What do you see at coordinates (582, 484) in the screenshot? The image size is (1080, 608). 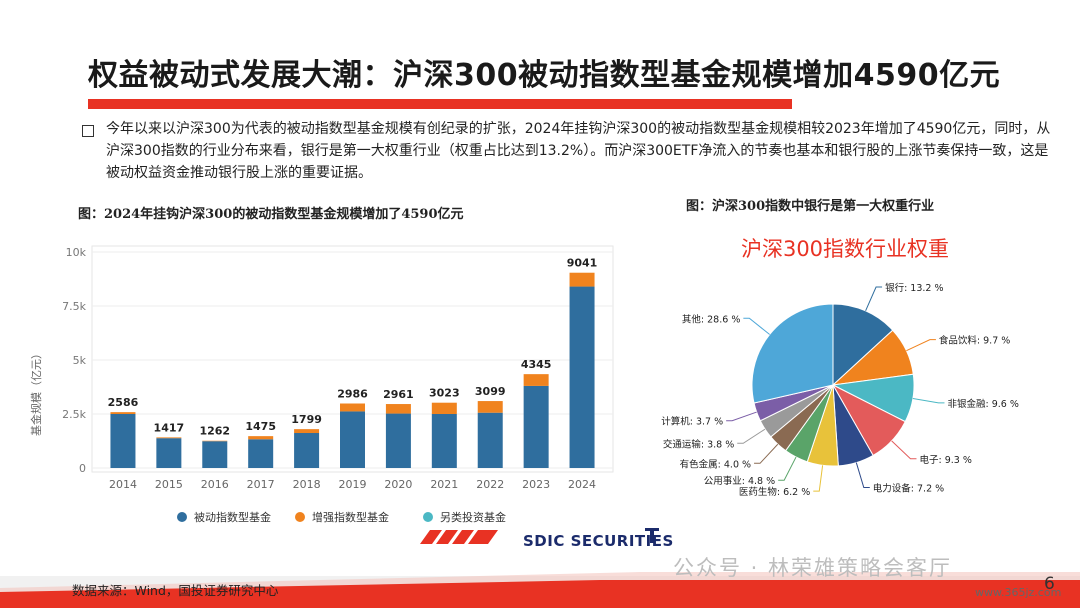 I see `x-tick-label: 2024` at bounding box center [582, 484].